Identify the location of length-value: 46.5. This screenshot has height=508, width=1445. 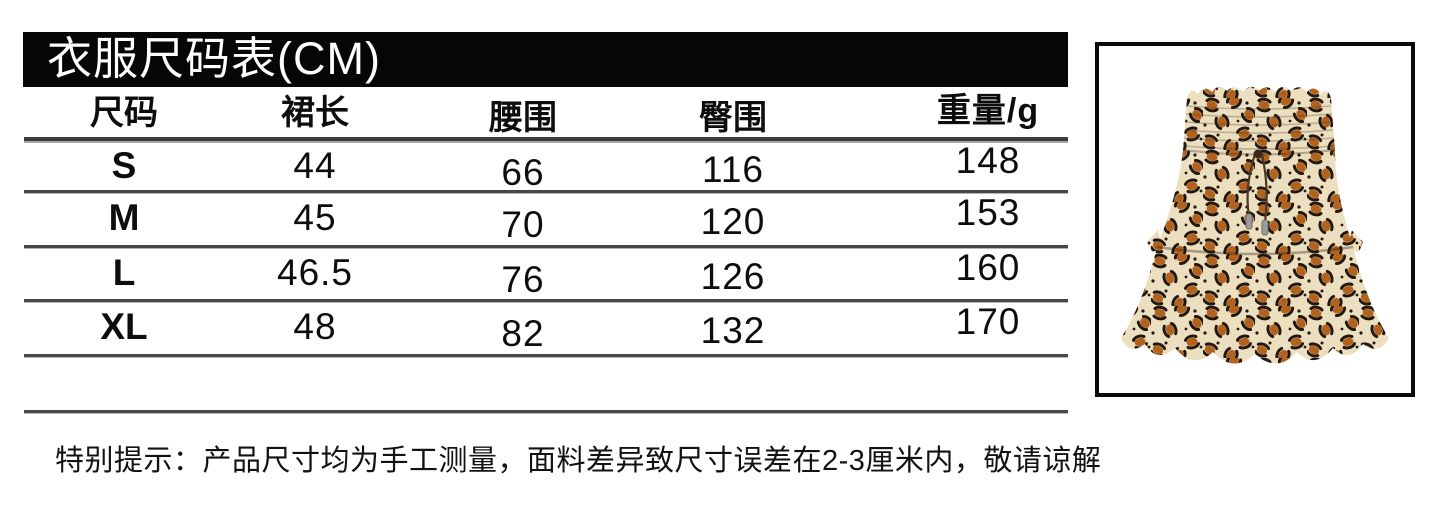
(315, 272).